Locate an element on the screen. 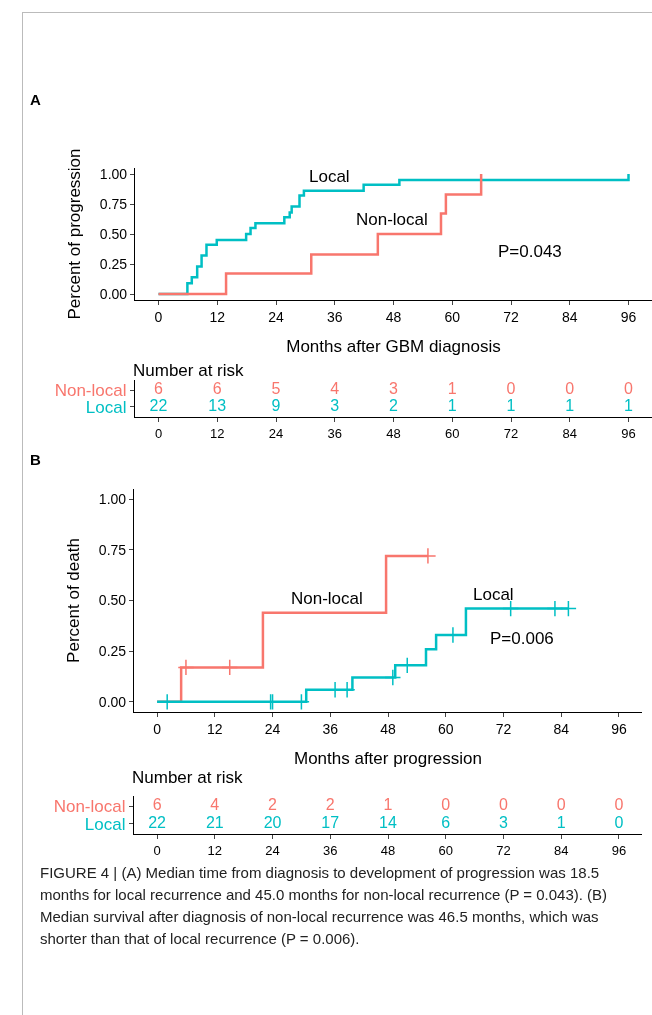 The height and width of the screenshot is (1015, 652). data-label: 17 is located at coordinates (330, 822).